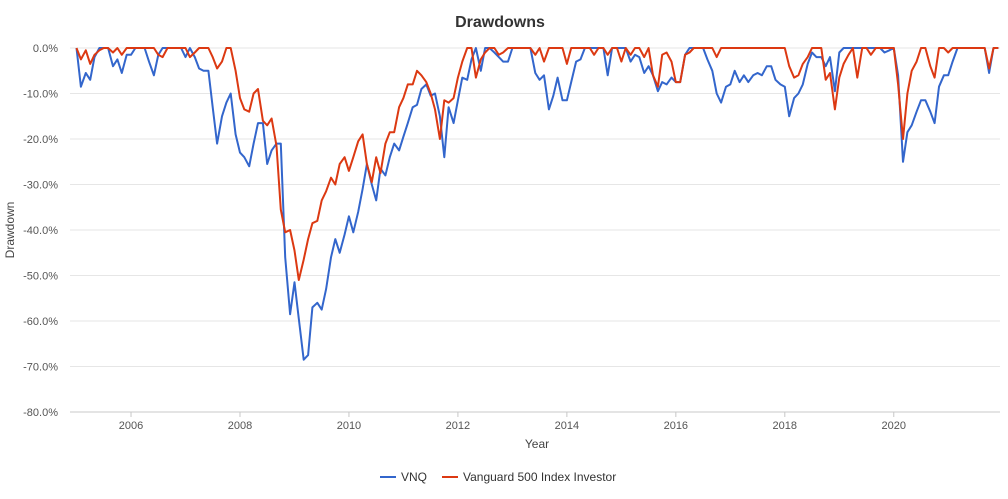 The image size is (1008, 499). I want to click on x-tick-label: 2018, so click(785, 426).